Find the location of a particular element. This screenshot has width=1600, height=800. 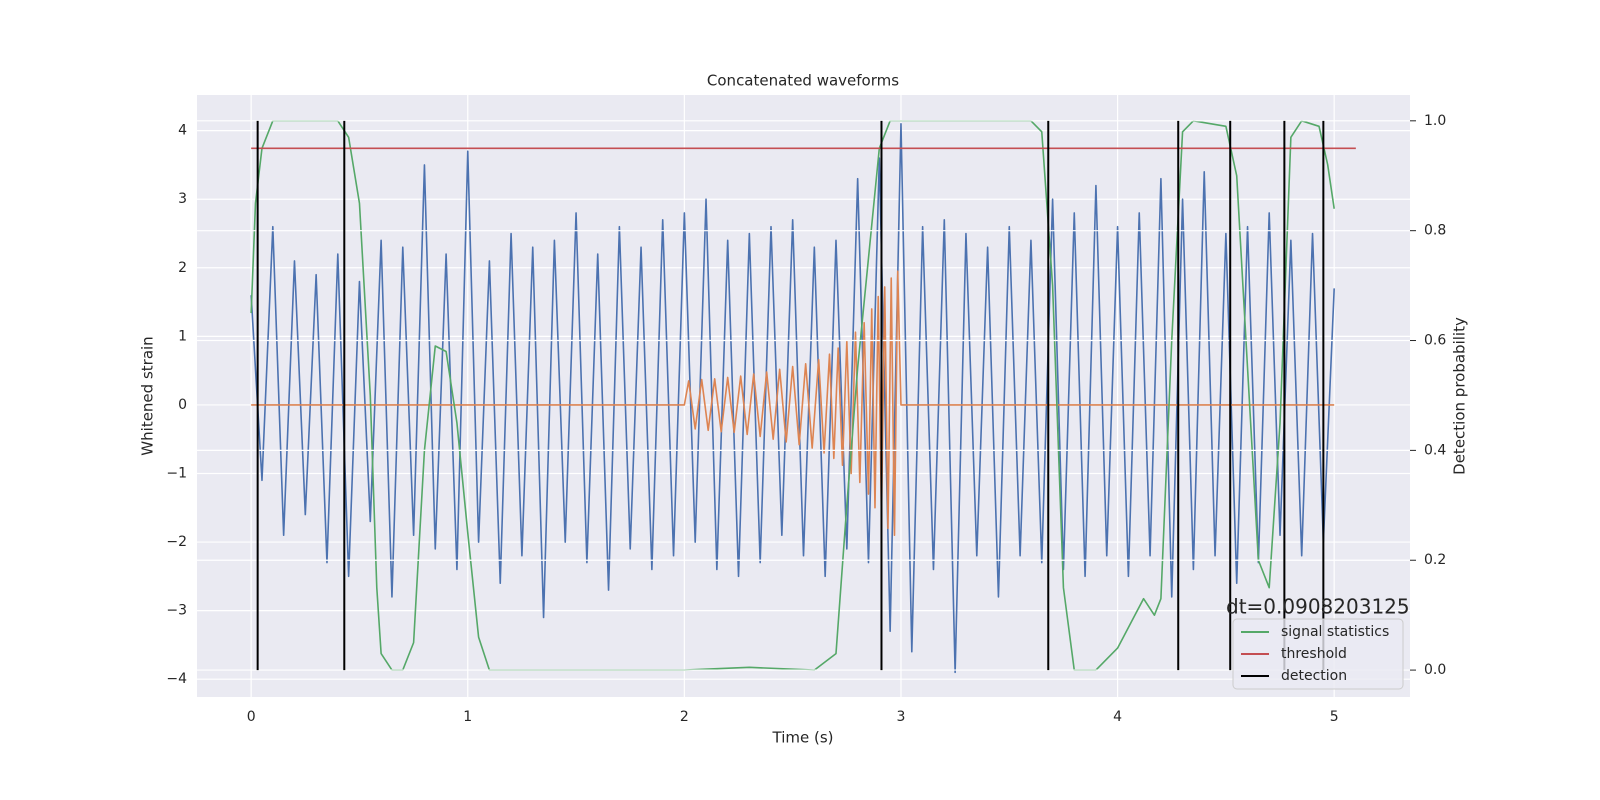

y2-tick-label: 0.0 is located at coordinates (1435, 670).